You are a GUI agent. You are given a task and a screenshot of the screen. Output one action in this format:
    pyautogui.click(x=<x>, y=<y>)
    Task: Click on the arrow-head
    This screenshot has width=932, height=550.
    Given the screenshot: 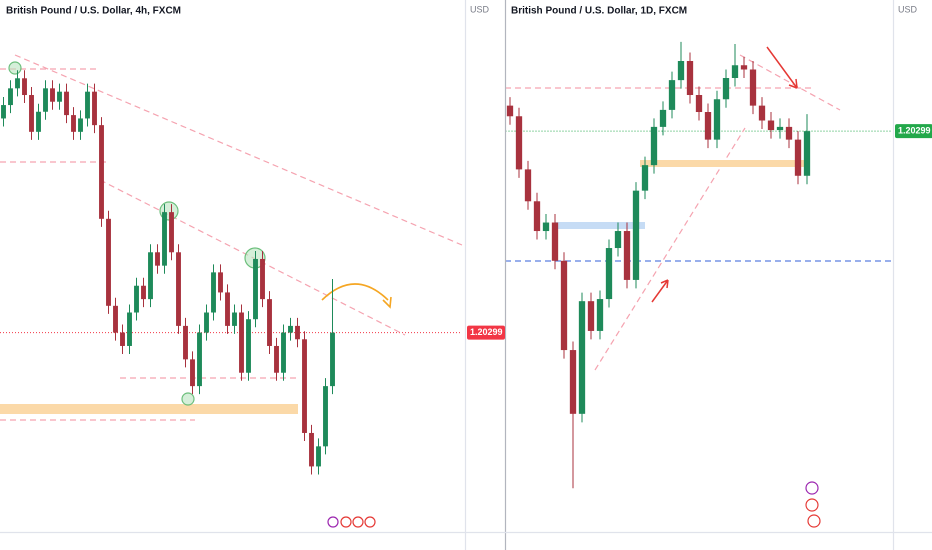 What is the action you would take?
    pyautogui.click(x=387, y=302)
    